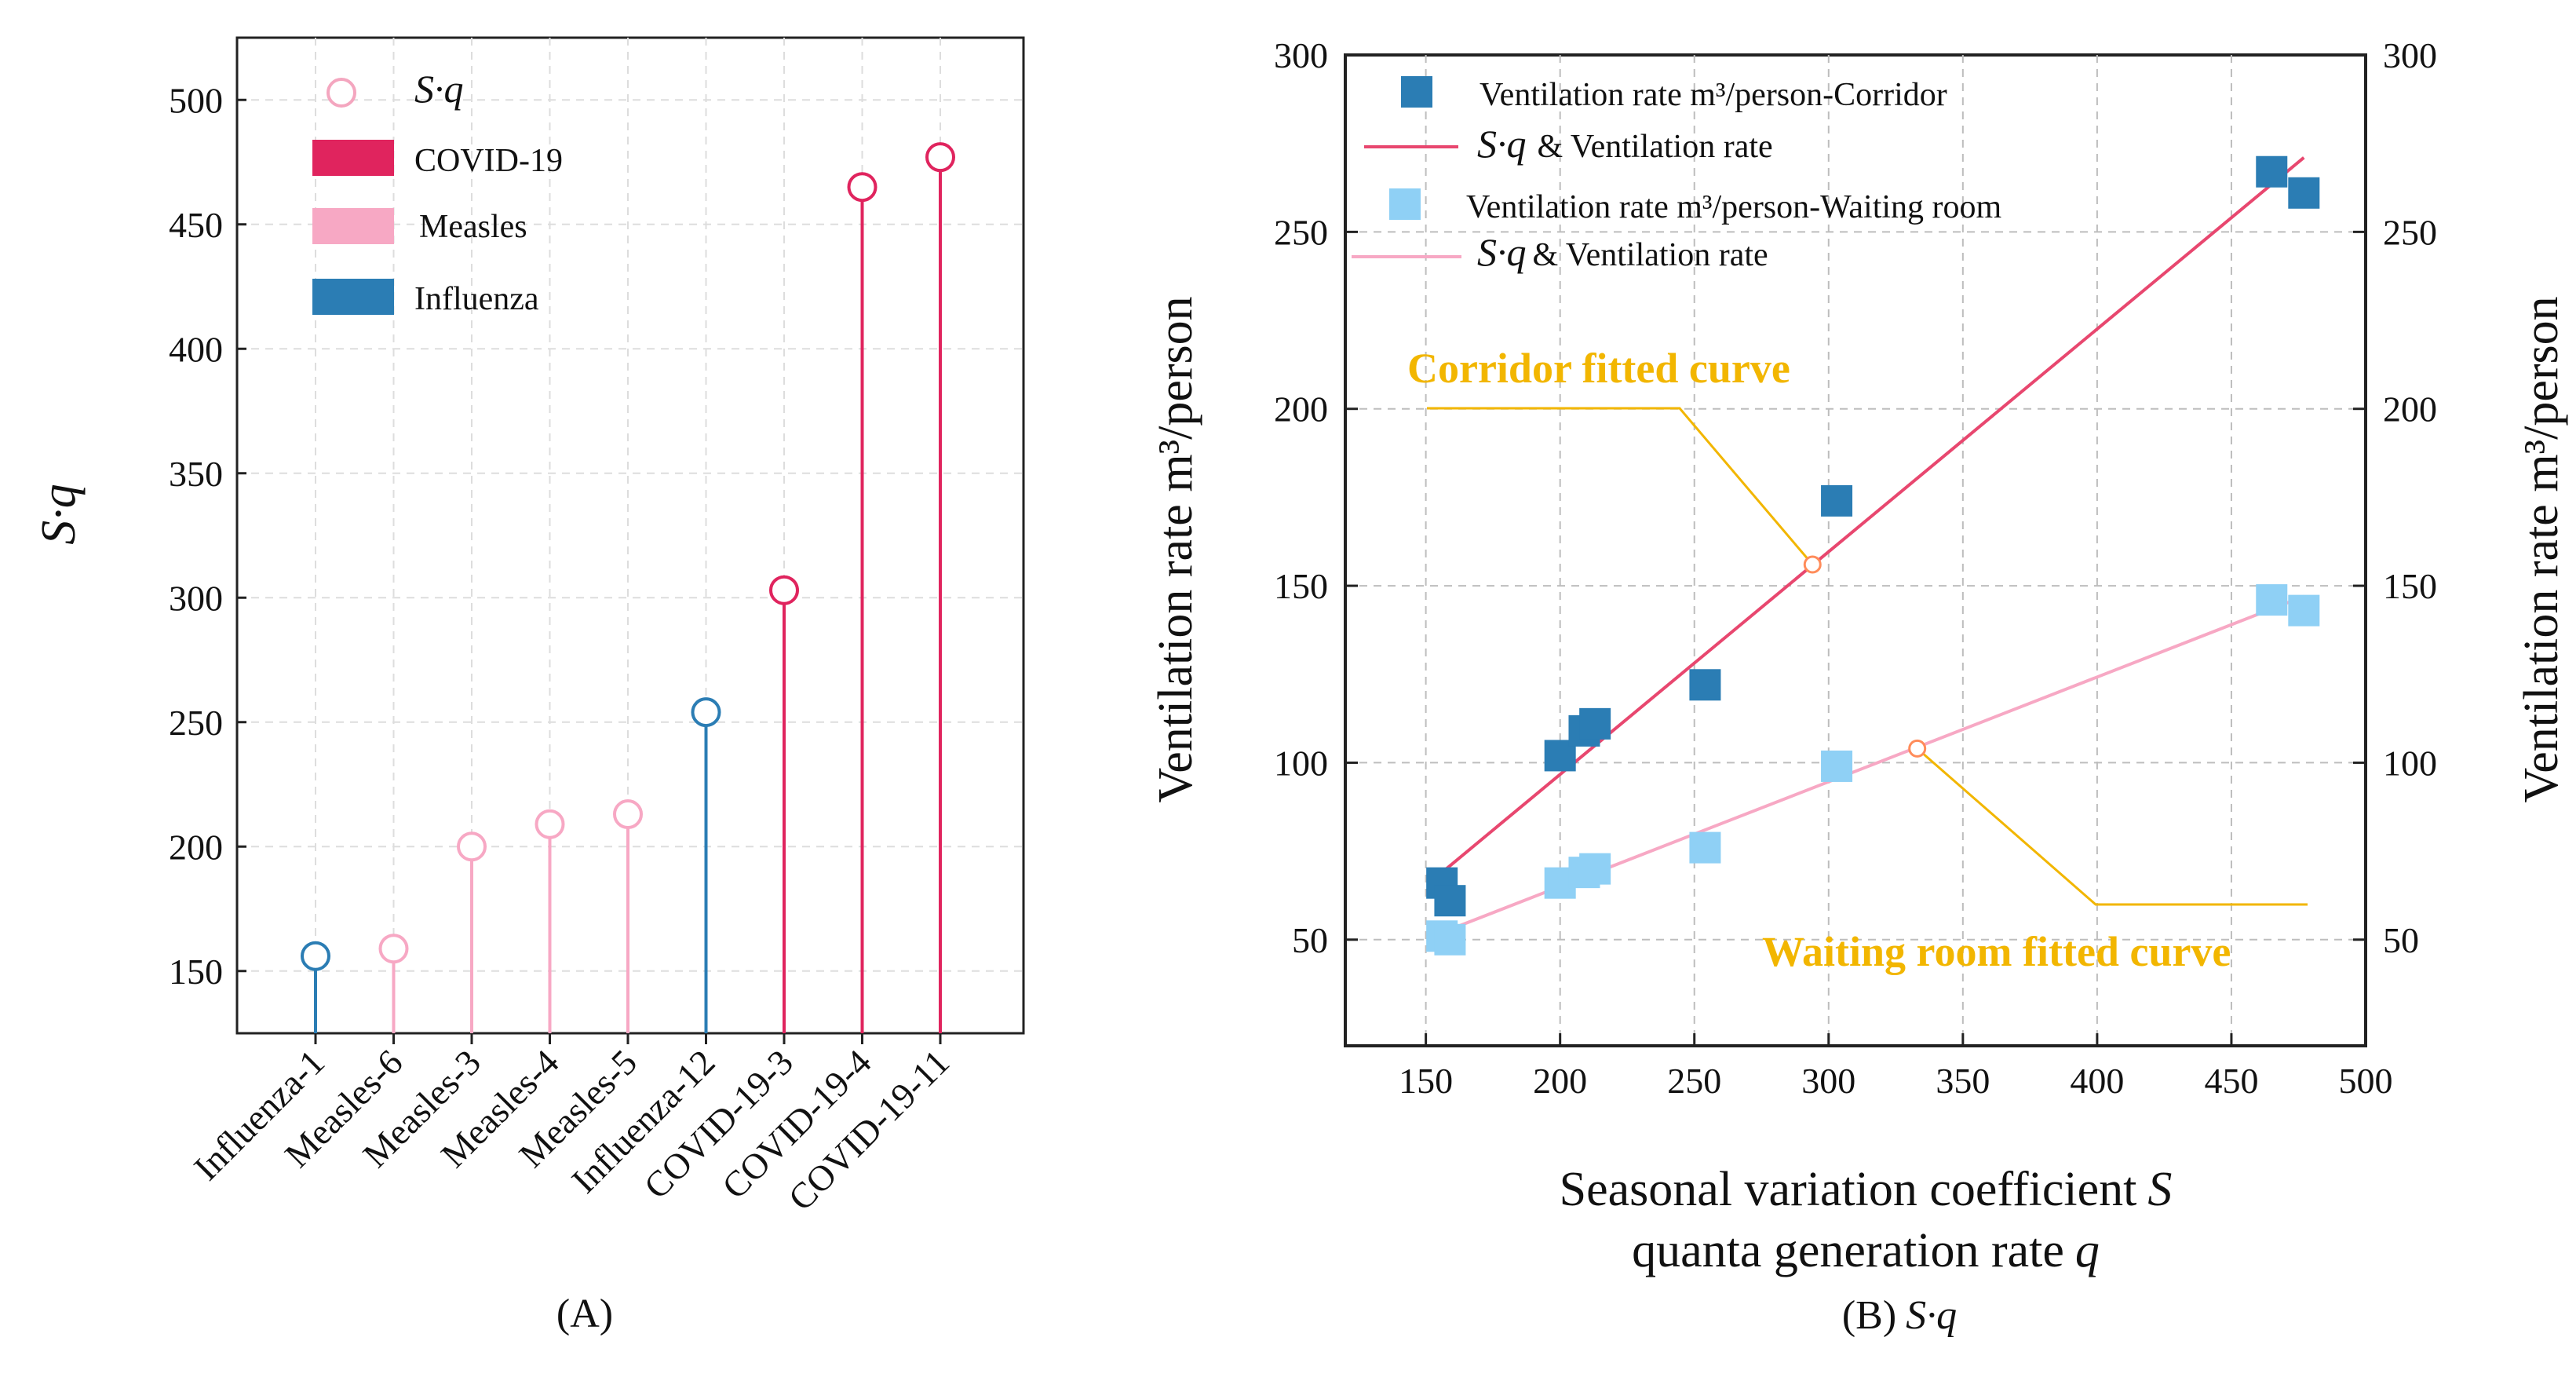 This screenshot has width=2576, height=1374. What do you see at coordinates (196, 847) in the screenshot?
I see `panel-a-y-tick-label: 200` at bounding box center [196, 847].